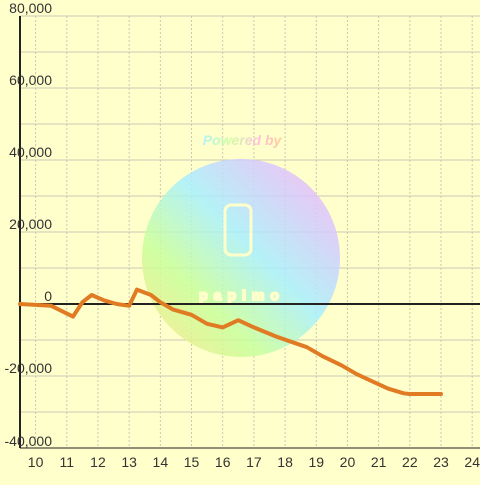 This screenshot has height=485, width=480. What do you see at coordinates (48, 296) in the screenshot?
I see `y-tick-label: 0` at bounding box center [48, 296].